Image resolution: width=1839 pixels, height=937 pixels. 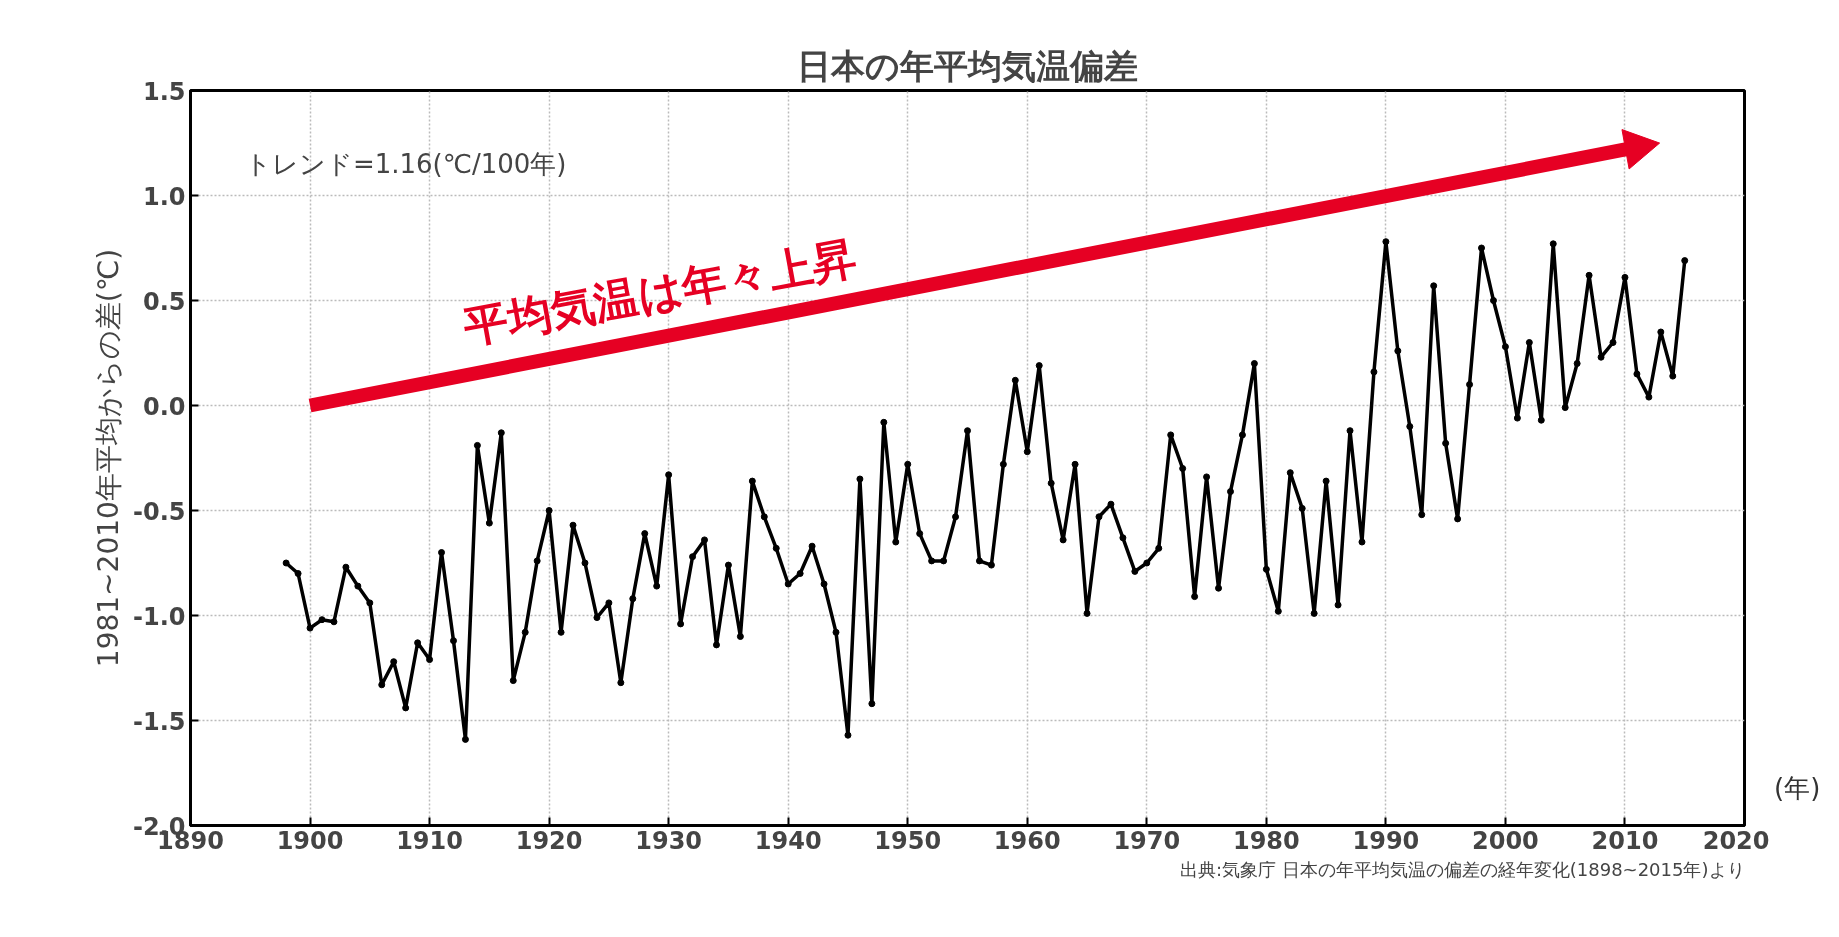 What do you see at coordinates (164, 301) in the screenshot?
I see `y-tick-label: 0.5` at bounding box center [164, 301].